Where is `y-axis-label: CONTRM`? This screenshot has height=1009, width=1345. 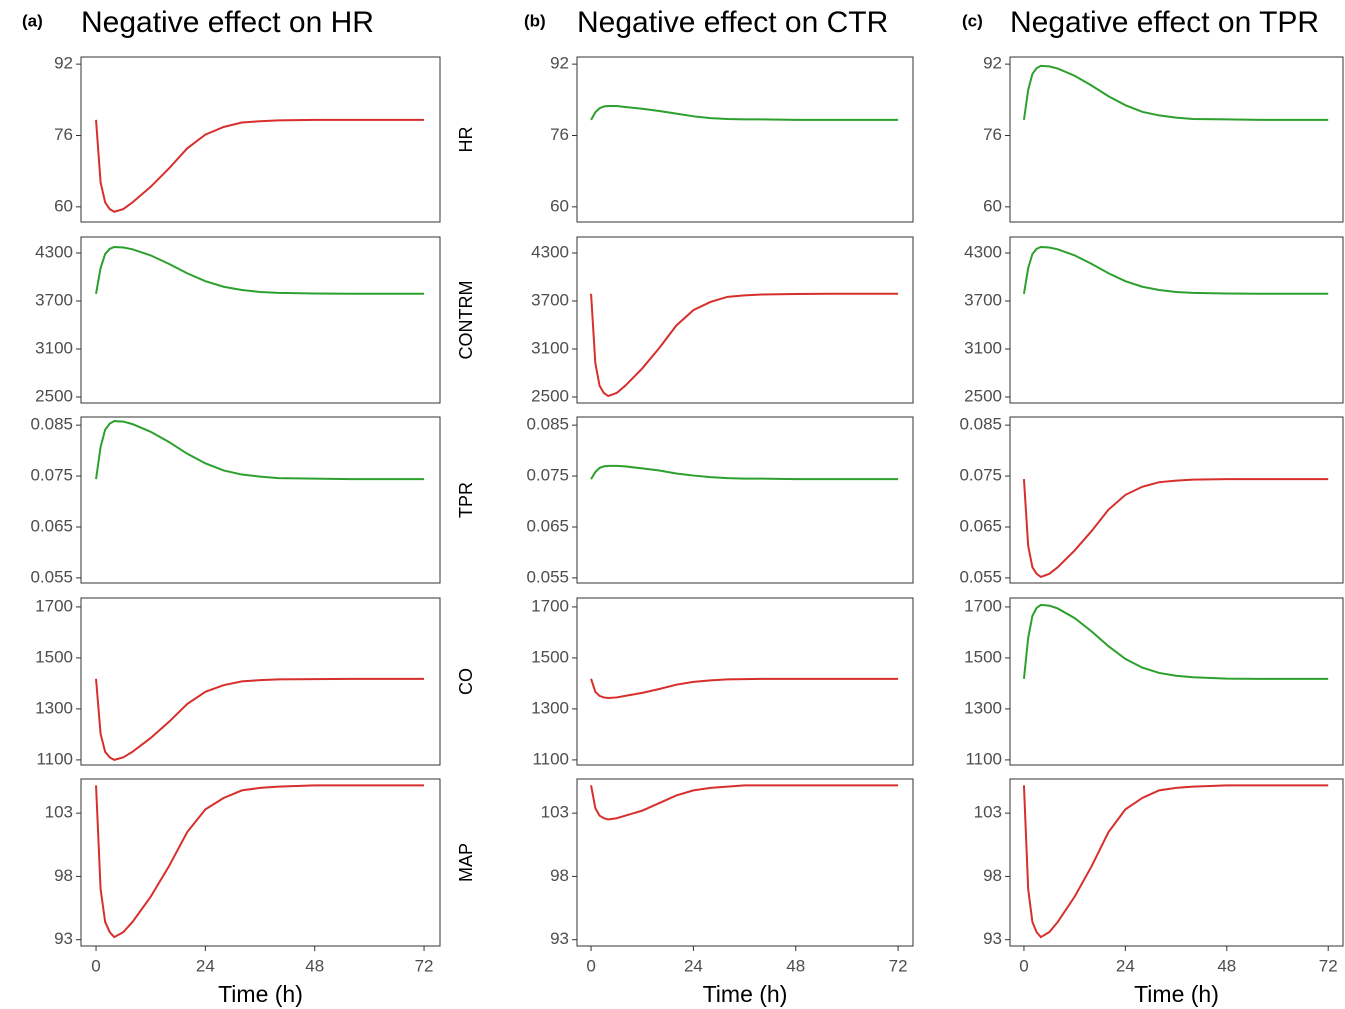 y-axis-label: CONTRM is located at coordinates (466, 320).